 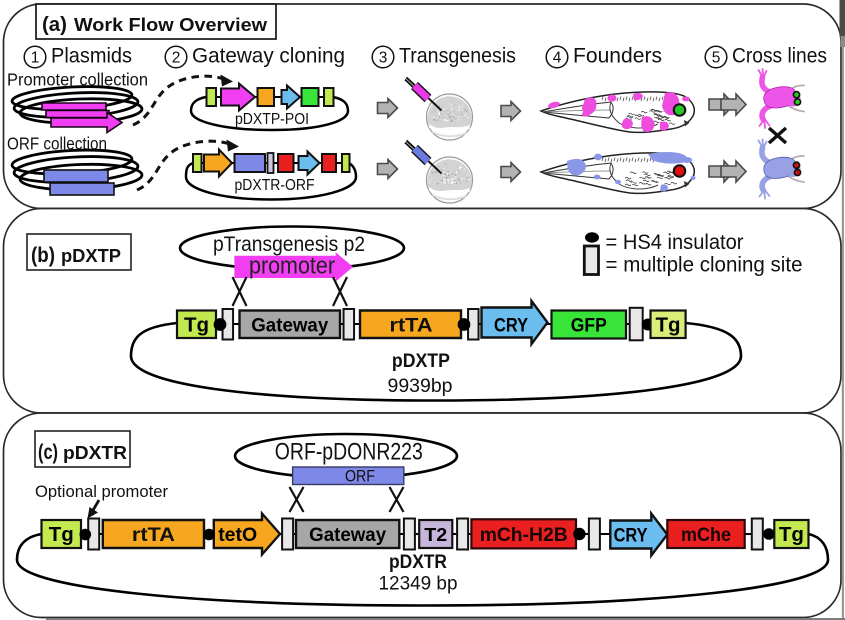 I want to click on svg-text: ORF, so click(x=360, y=477).